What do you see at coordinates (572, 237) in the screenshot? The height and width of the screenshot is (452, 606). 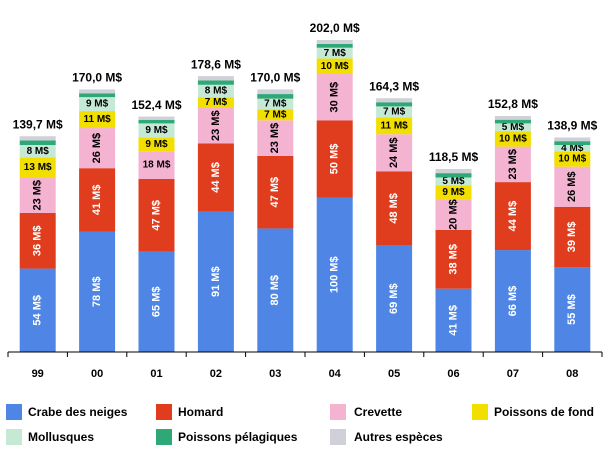 I see `value-label: 39 M$` at bounding box center [572, 237].